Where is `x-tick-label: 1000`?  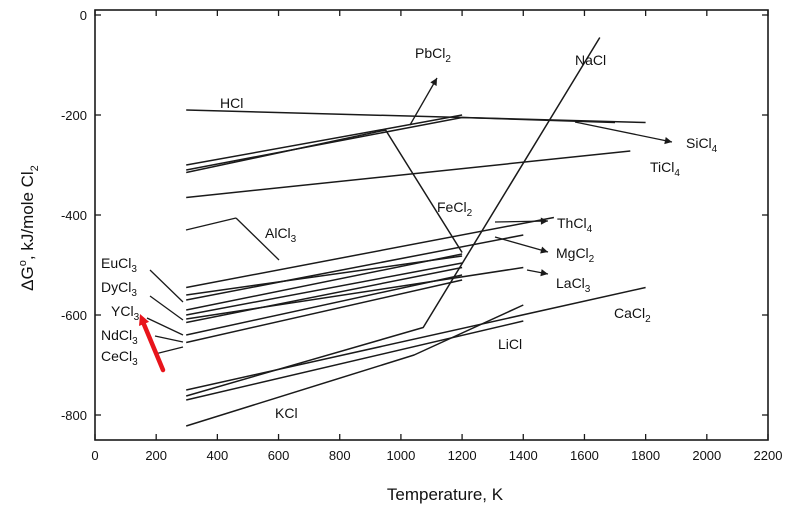 x-tick-label: 1000 is located at coordinates (400, 455).